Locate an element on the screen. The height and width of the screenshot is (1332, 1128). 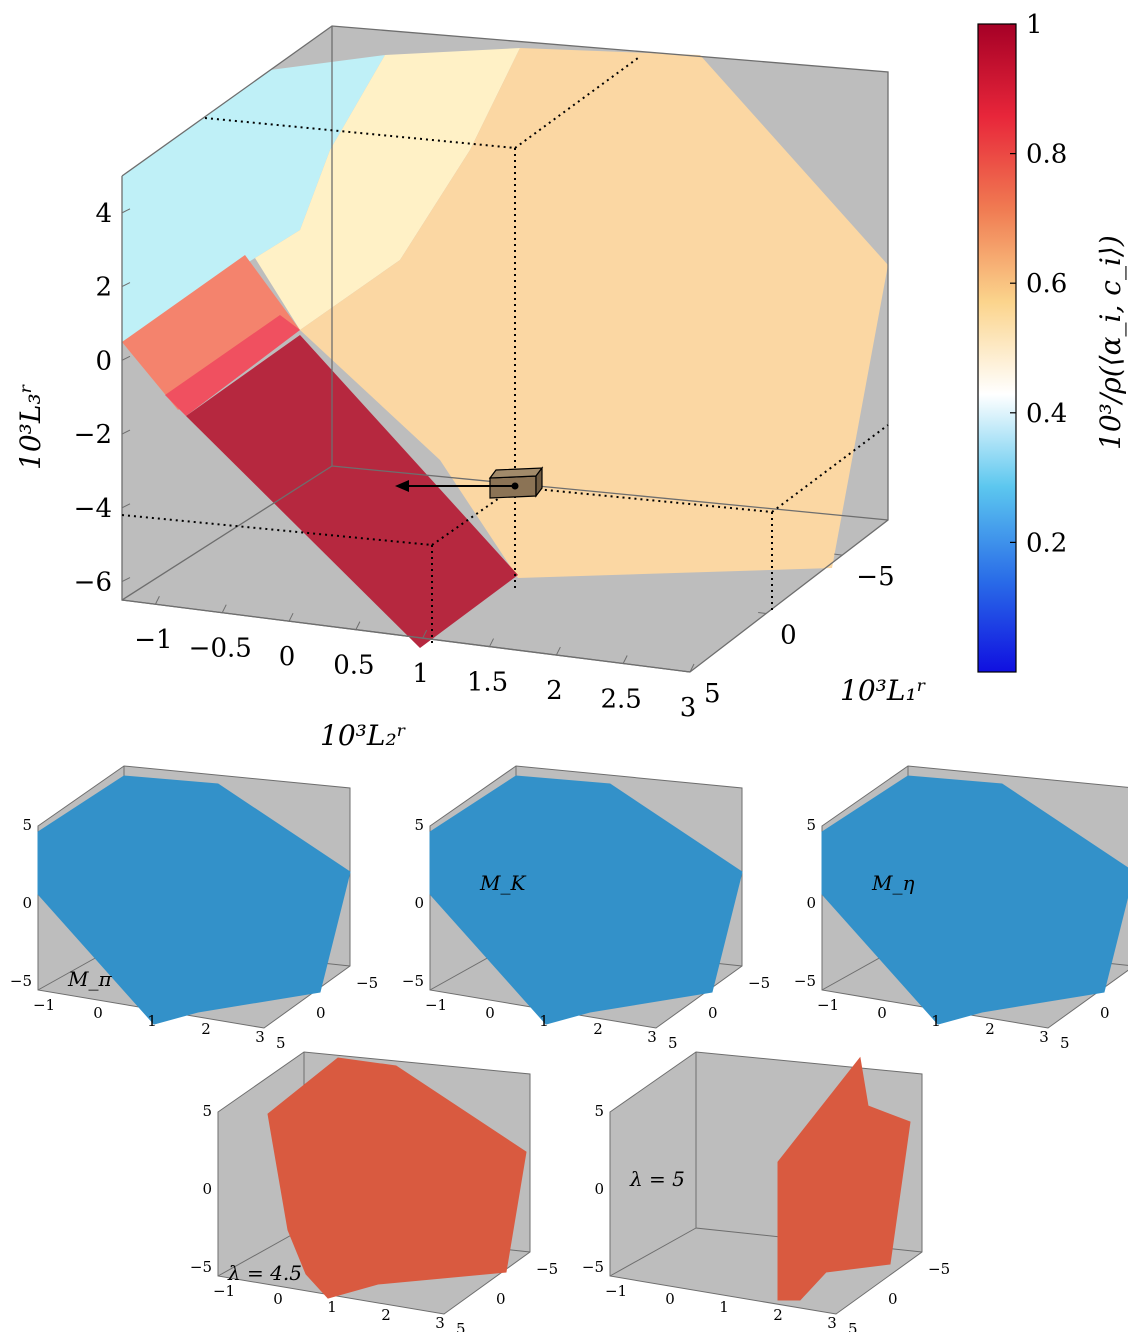
colorbar-tick-label: 0.8 is located at coordinates (1046, 155).